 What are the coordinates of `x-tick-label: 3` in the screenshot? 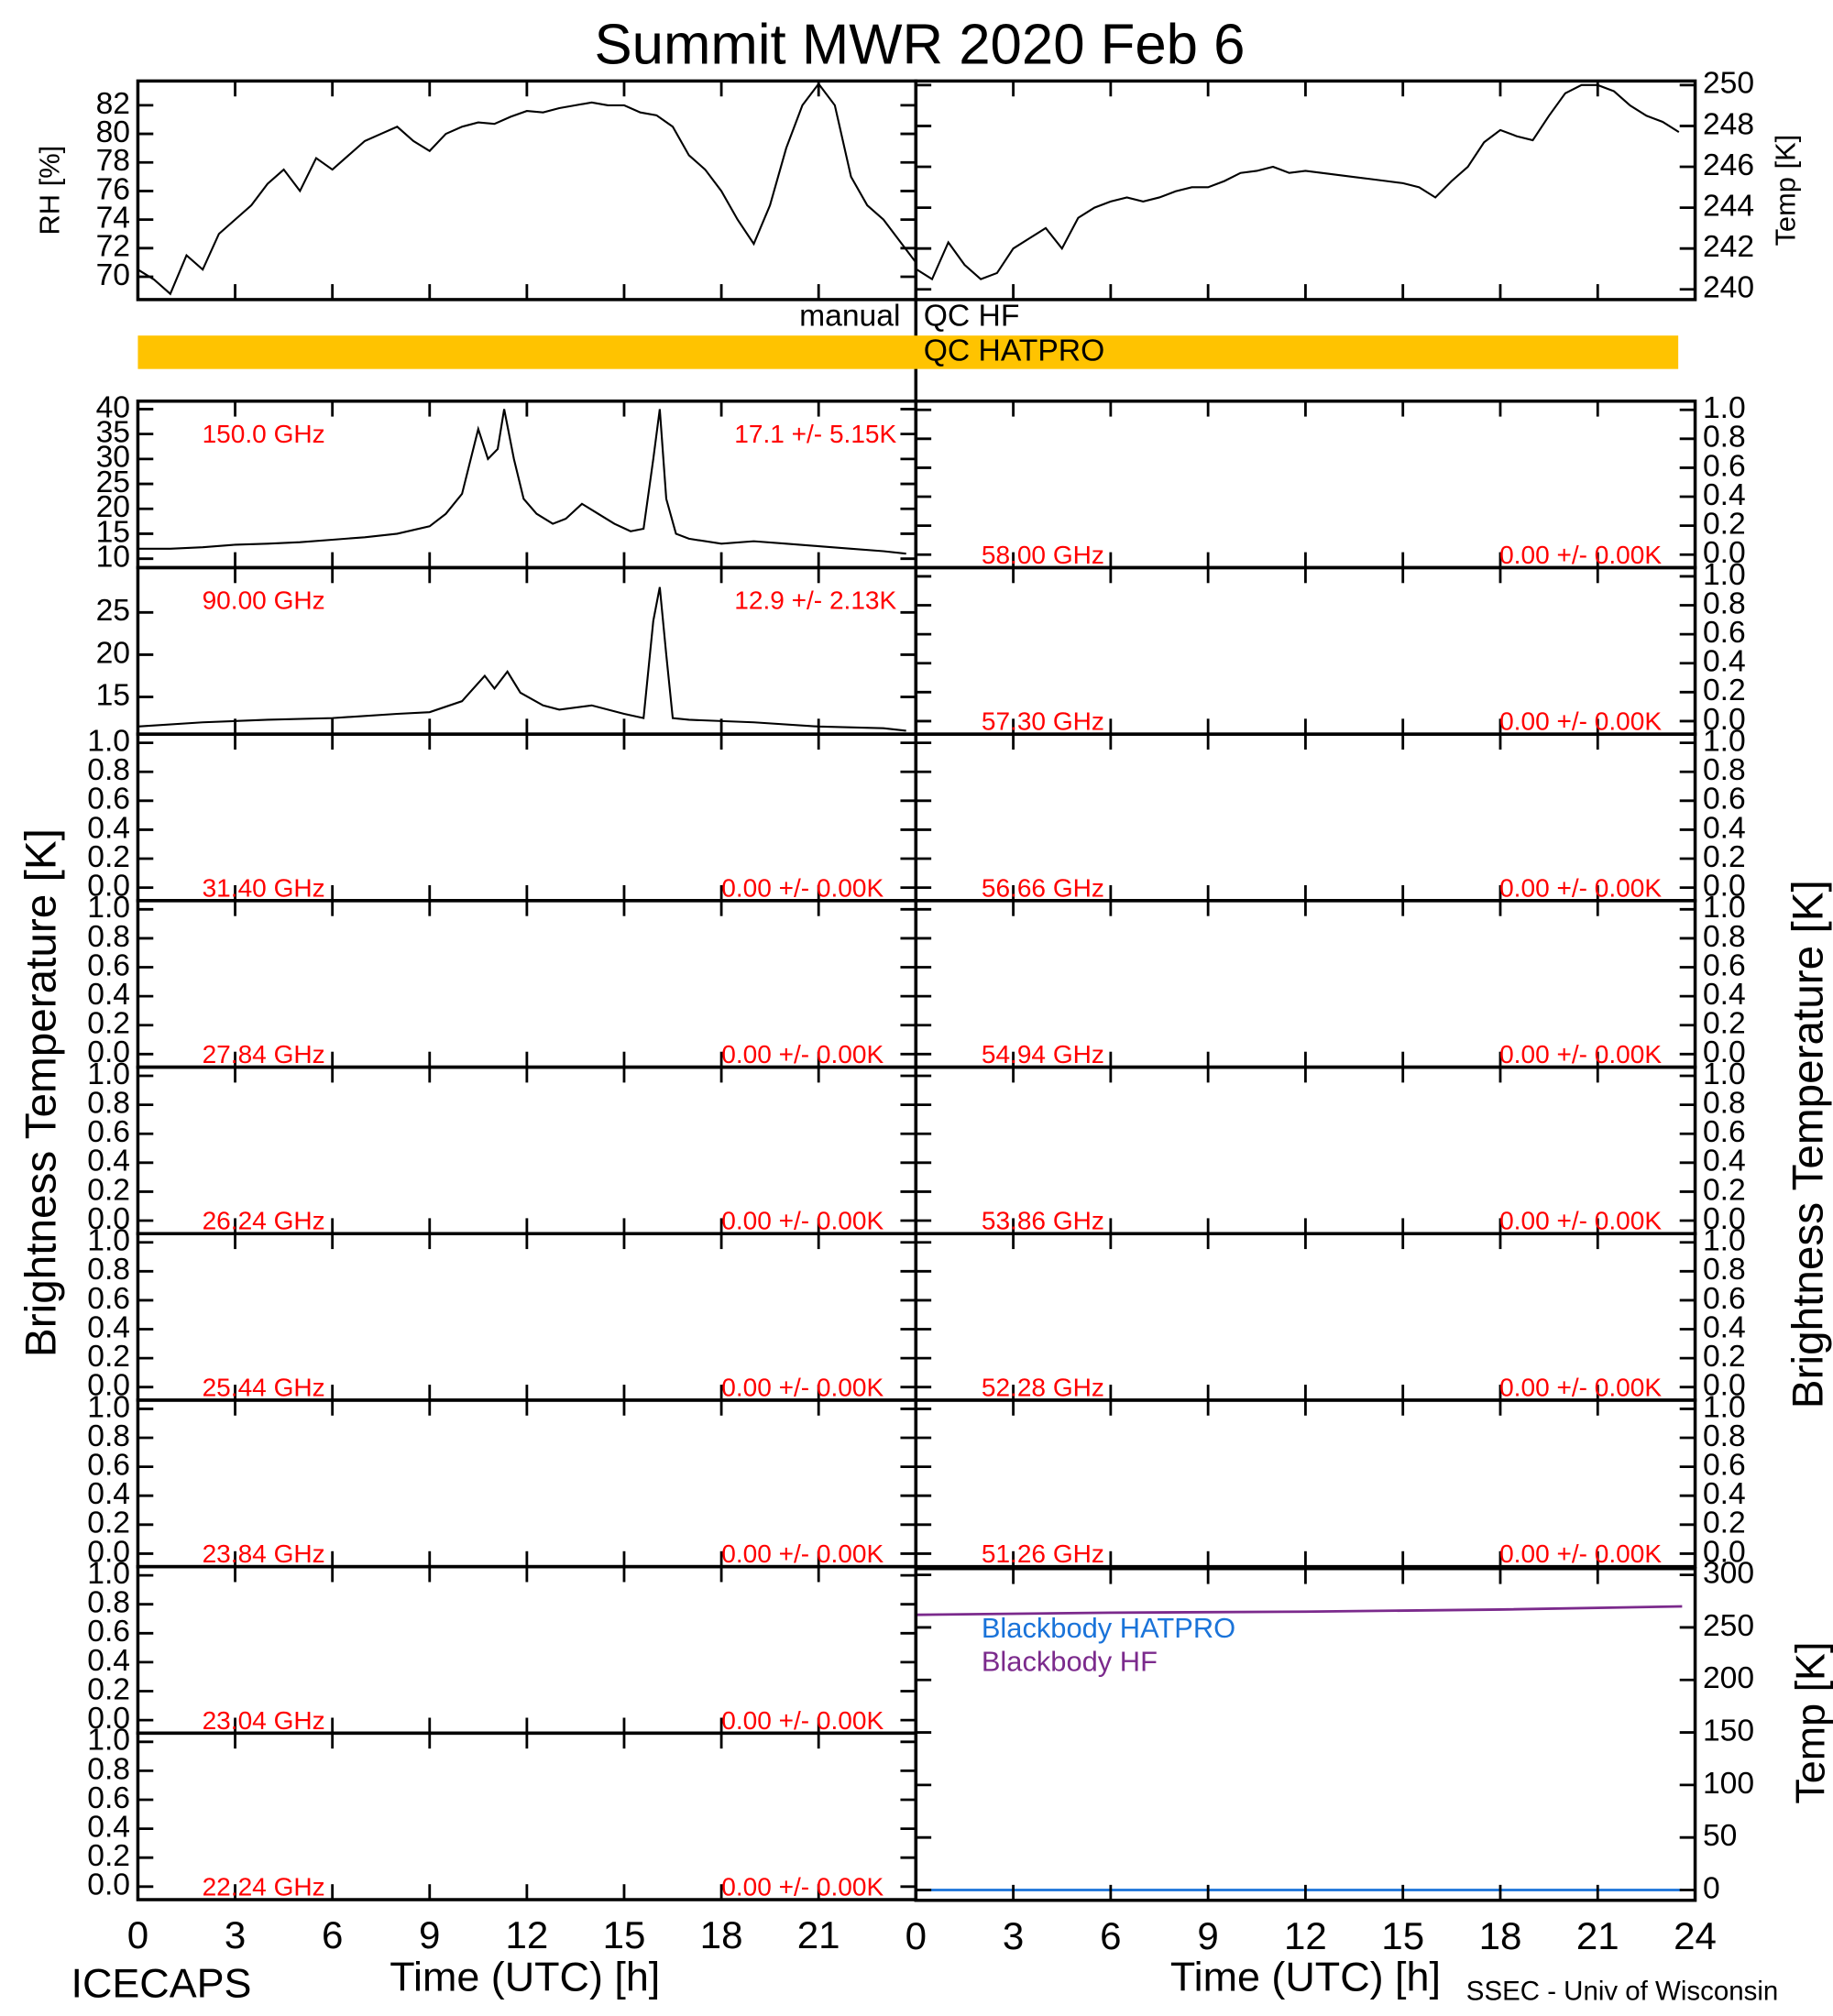 It's located at (235, 1934).